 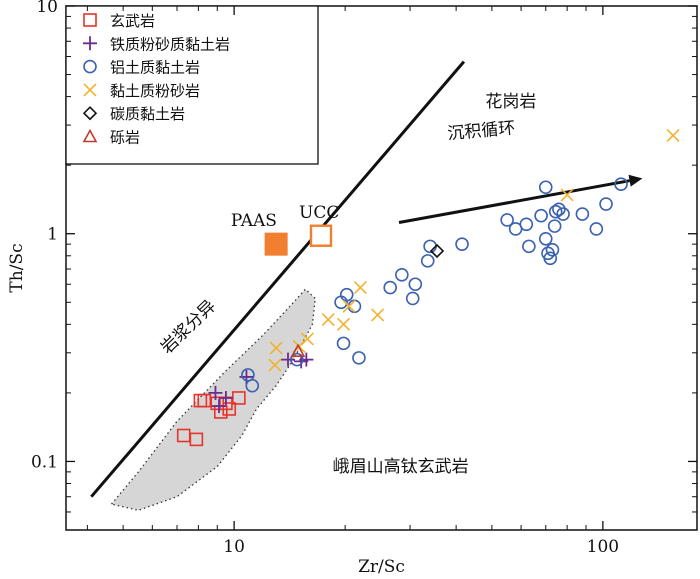 I want to click on y-tick-label-0: 0.1, so click(x=44, y=462).